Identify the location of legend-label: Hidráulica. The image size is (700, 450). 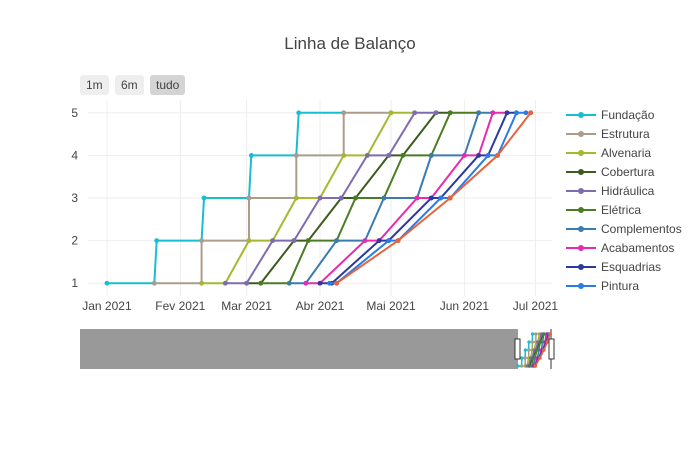
(628, 191).